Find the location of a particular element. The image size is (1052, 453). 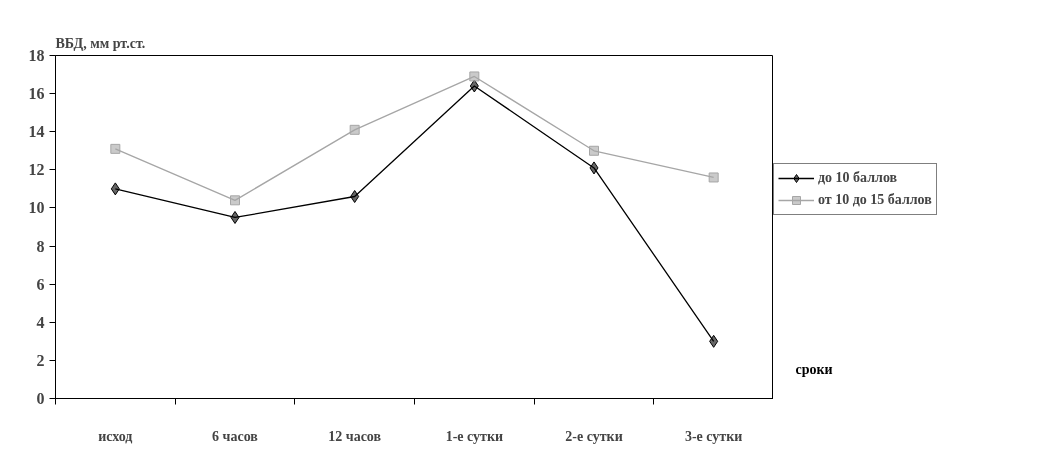

y-tick-label: 14 is located at coordinates (36, 132).